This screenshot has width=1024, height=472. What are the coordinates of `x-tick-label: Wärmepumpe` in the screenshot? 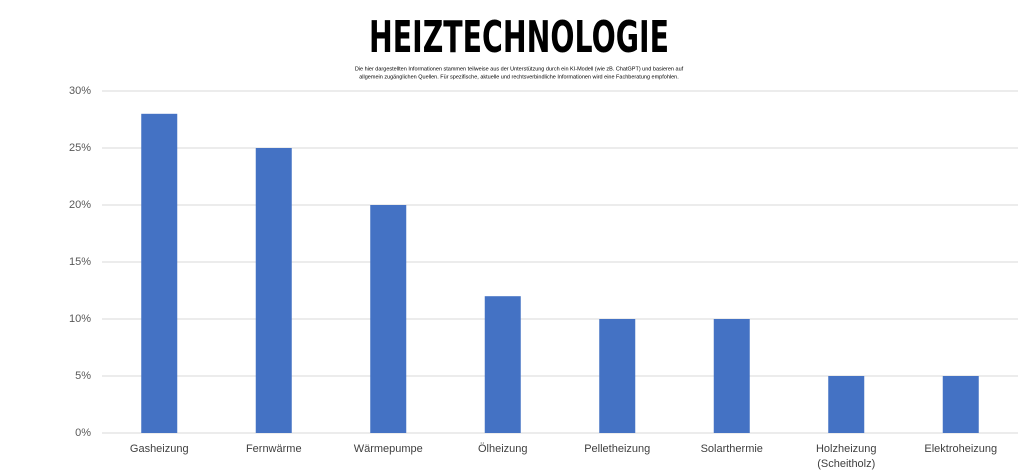 It's located at (388, 449).